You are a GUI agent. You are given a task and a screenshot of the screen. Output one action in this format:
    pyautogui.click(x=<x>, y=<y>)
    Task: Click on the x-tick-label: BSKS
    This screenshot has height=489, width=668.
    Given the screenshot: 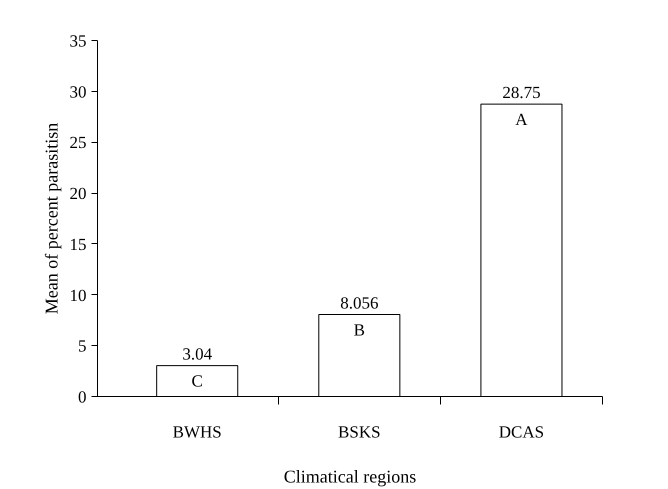 What is the action you would take?
    pyautogui.click(x=359, y=432)
    